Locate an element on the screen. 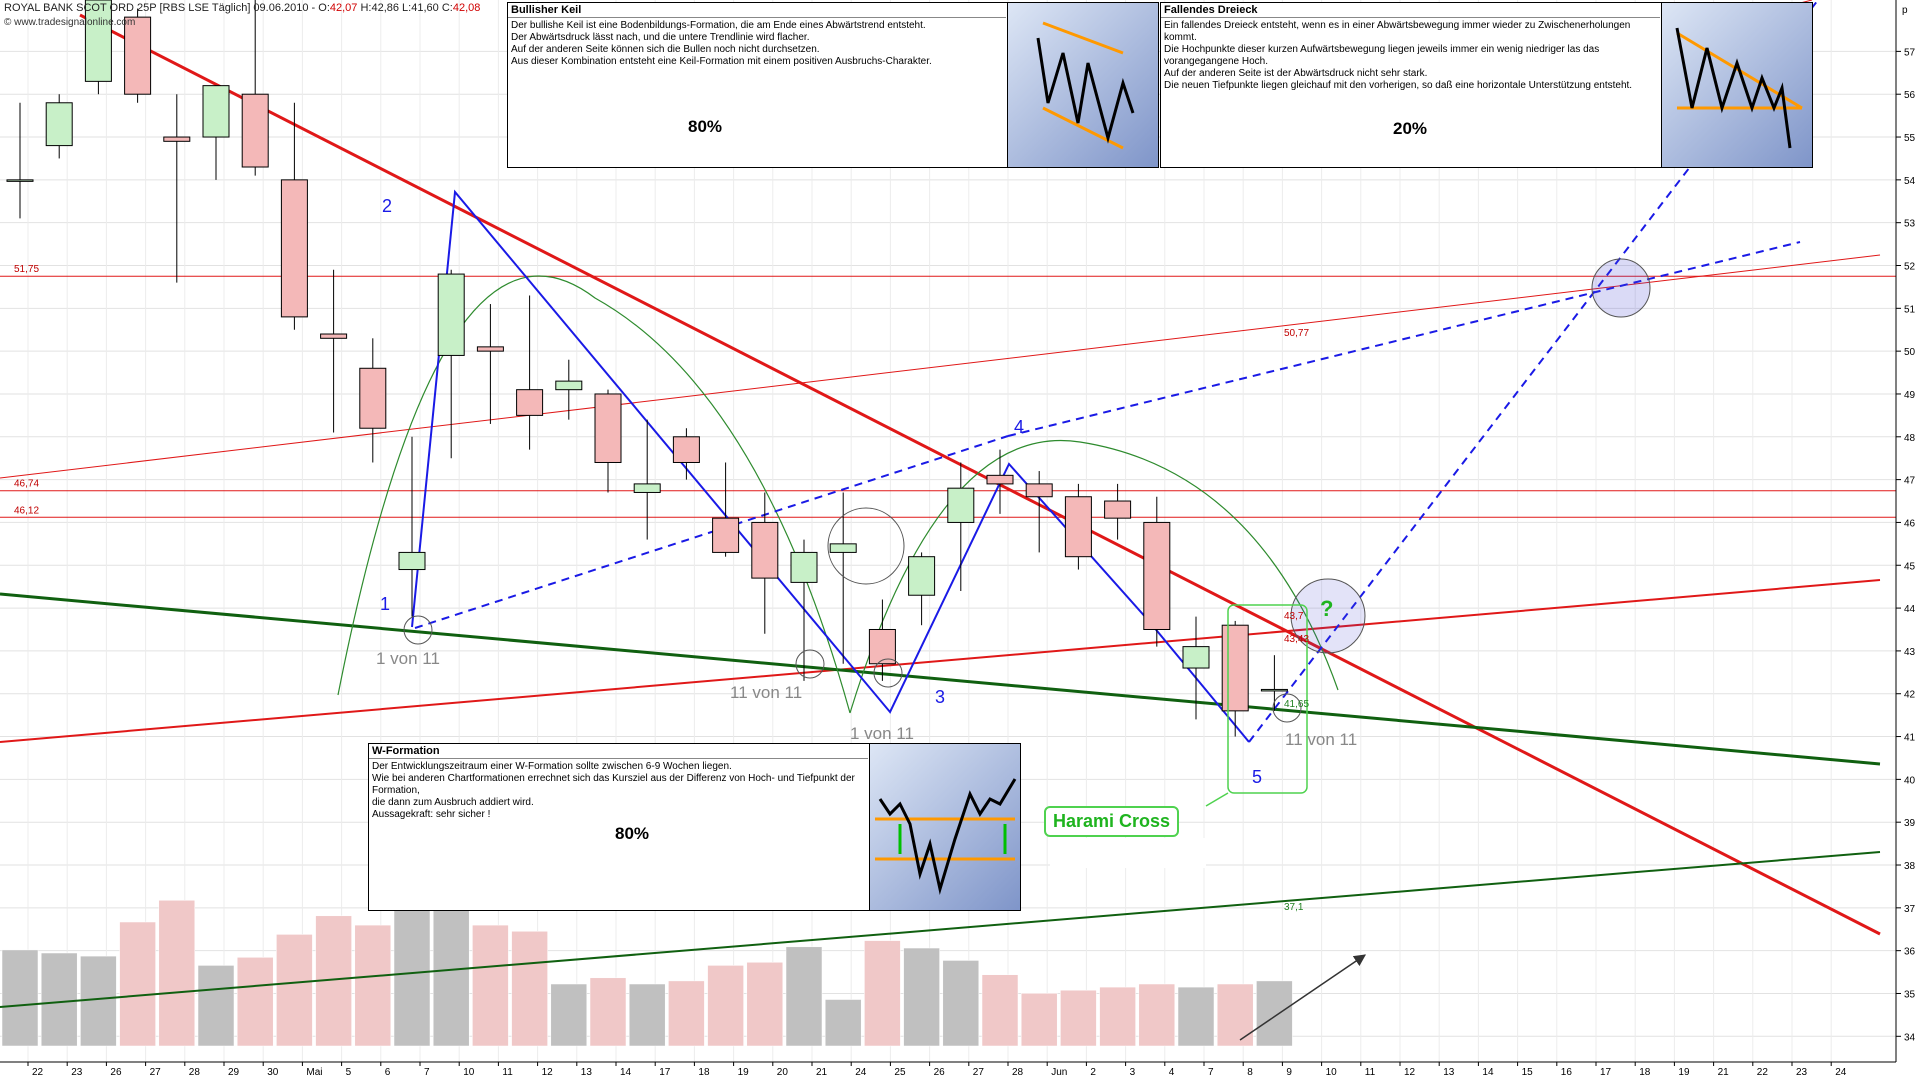 The width and height of the screenshot is (1920, 1080). y-tick-label: 52 is located at coordinates (1910, 267).